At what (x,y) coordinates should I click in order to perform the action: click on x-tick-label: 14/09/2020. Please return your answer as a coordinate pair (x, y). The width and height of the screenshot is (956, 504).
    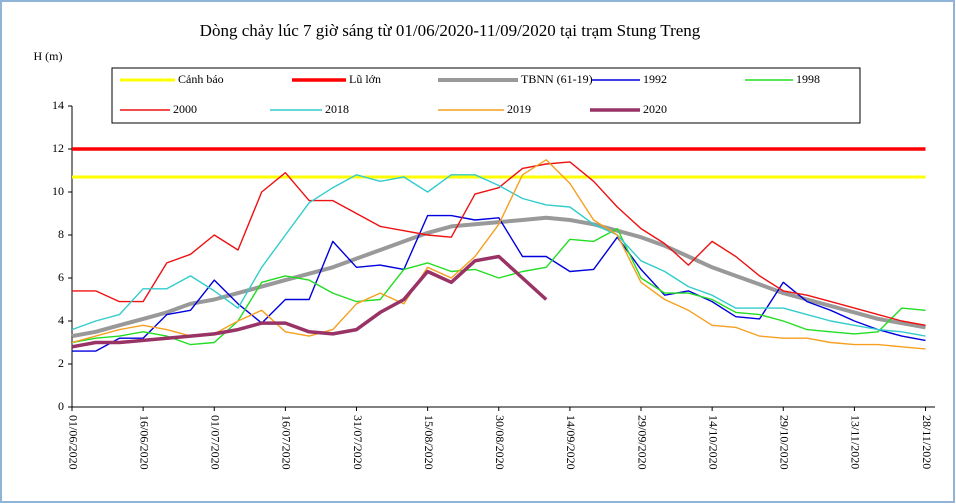
    Looking at the image, I should click on (571, 442).